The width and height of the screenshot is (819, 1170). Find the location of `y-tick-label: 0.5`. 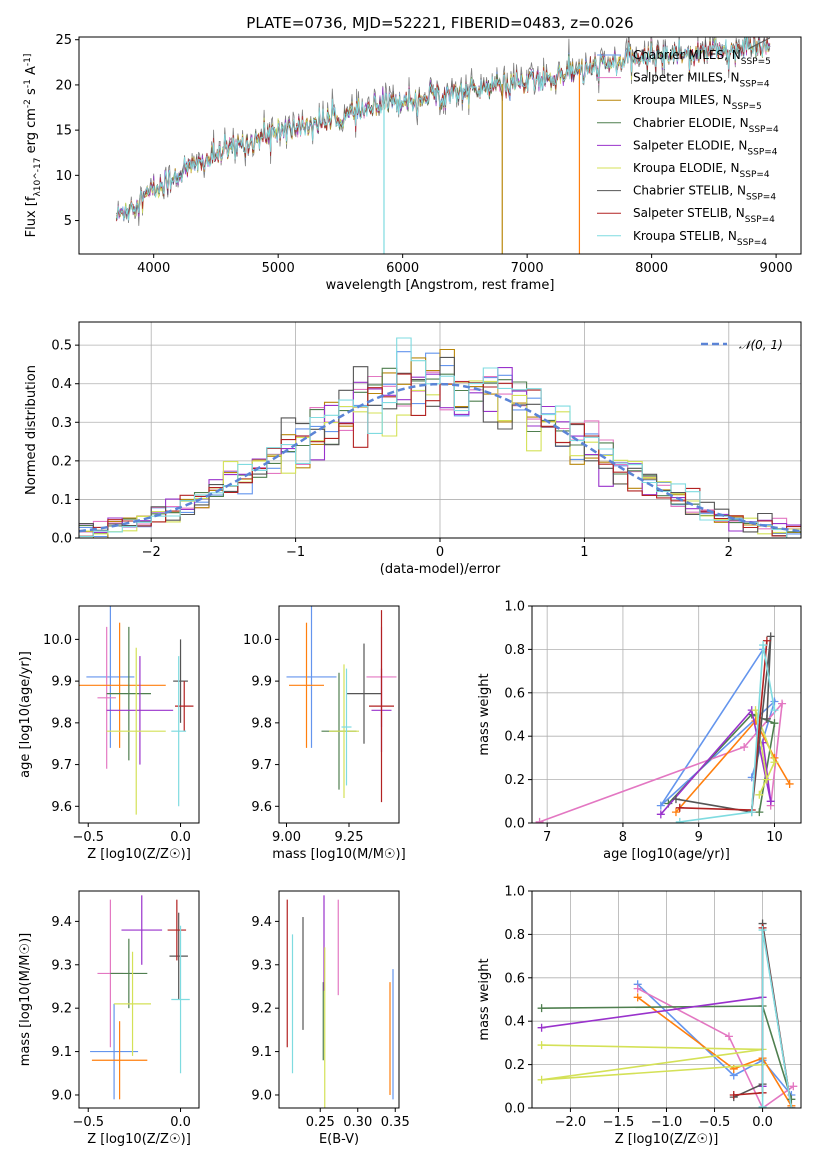

y-tick-label: 0.5 is located at coordinates (61, 346).